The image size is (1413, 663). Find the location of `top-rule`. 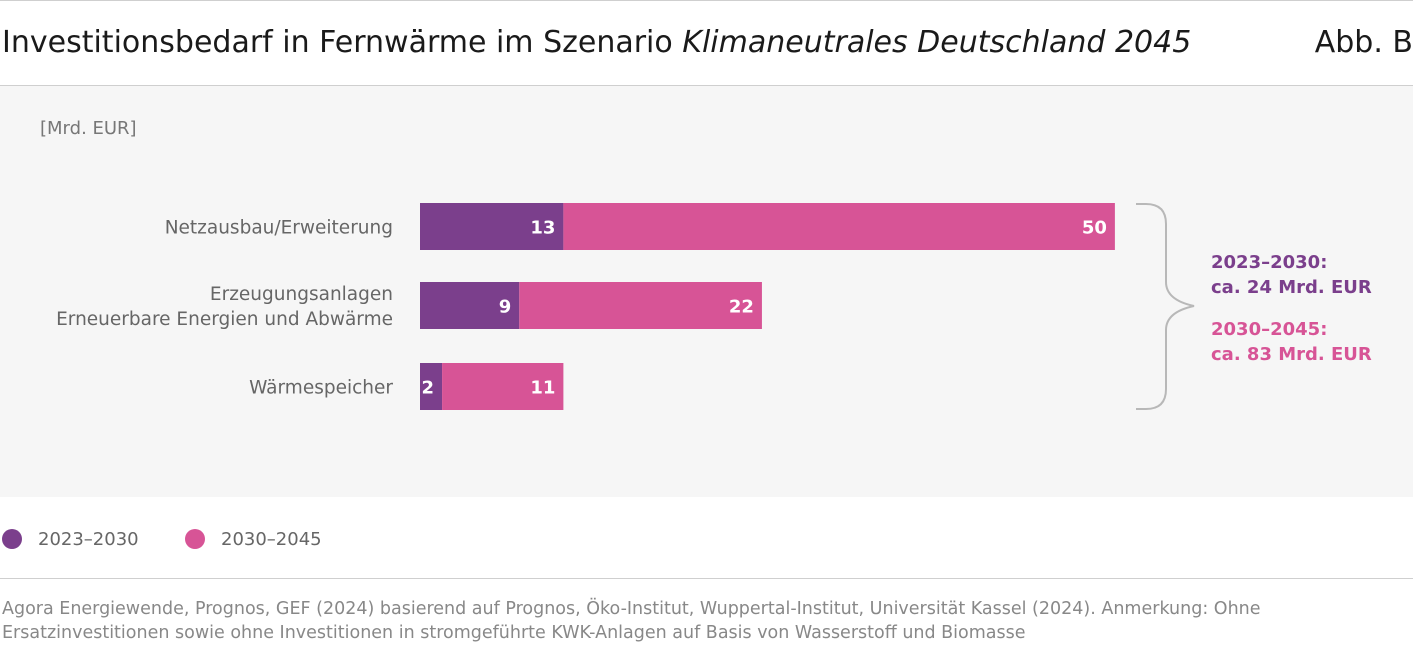

top-rule is located at coordinates (706, 0).